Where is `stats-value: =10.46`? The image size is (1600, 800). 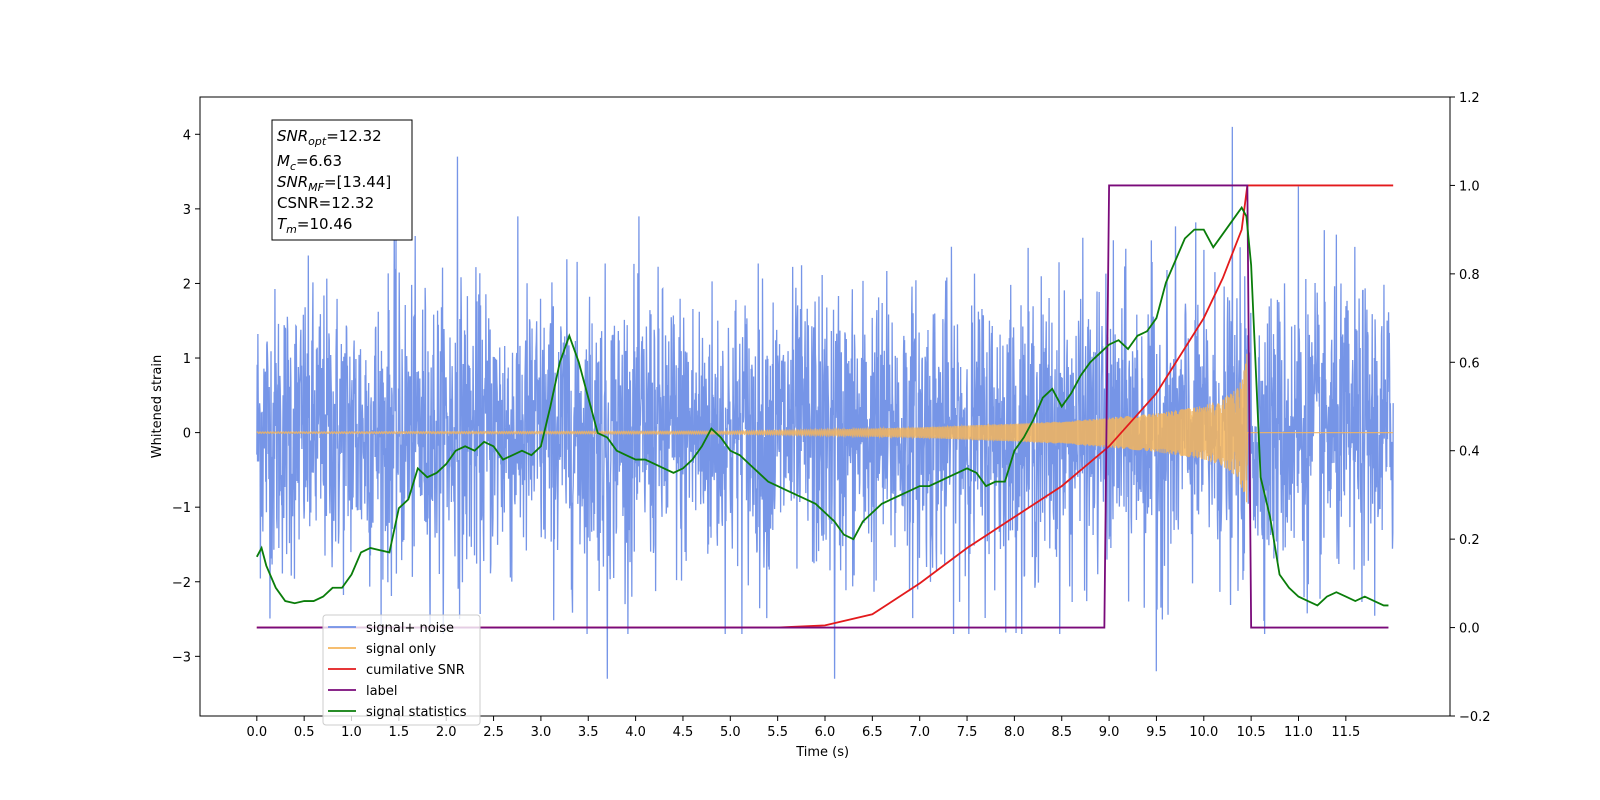 stats-value: =10.46 is located at coordinates (325, 224).